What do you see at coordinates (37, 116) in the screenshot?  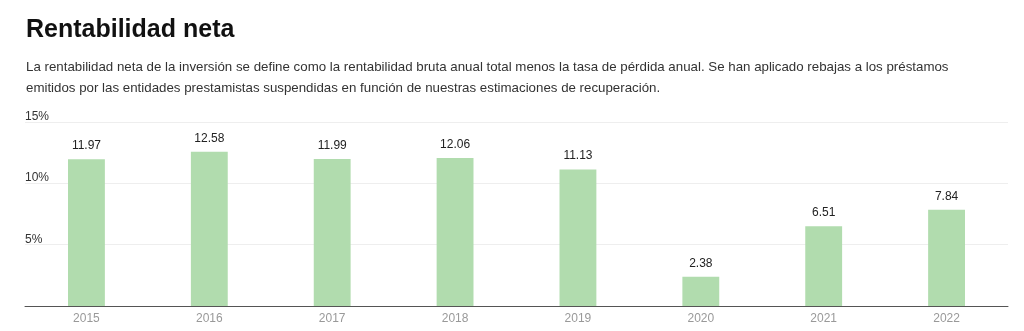 I see `y-tick-label: 15%` at bounding box center [37, 116].